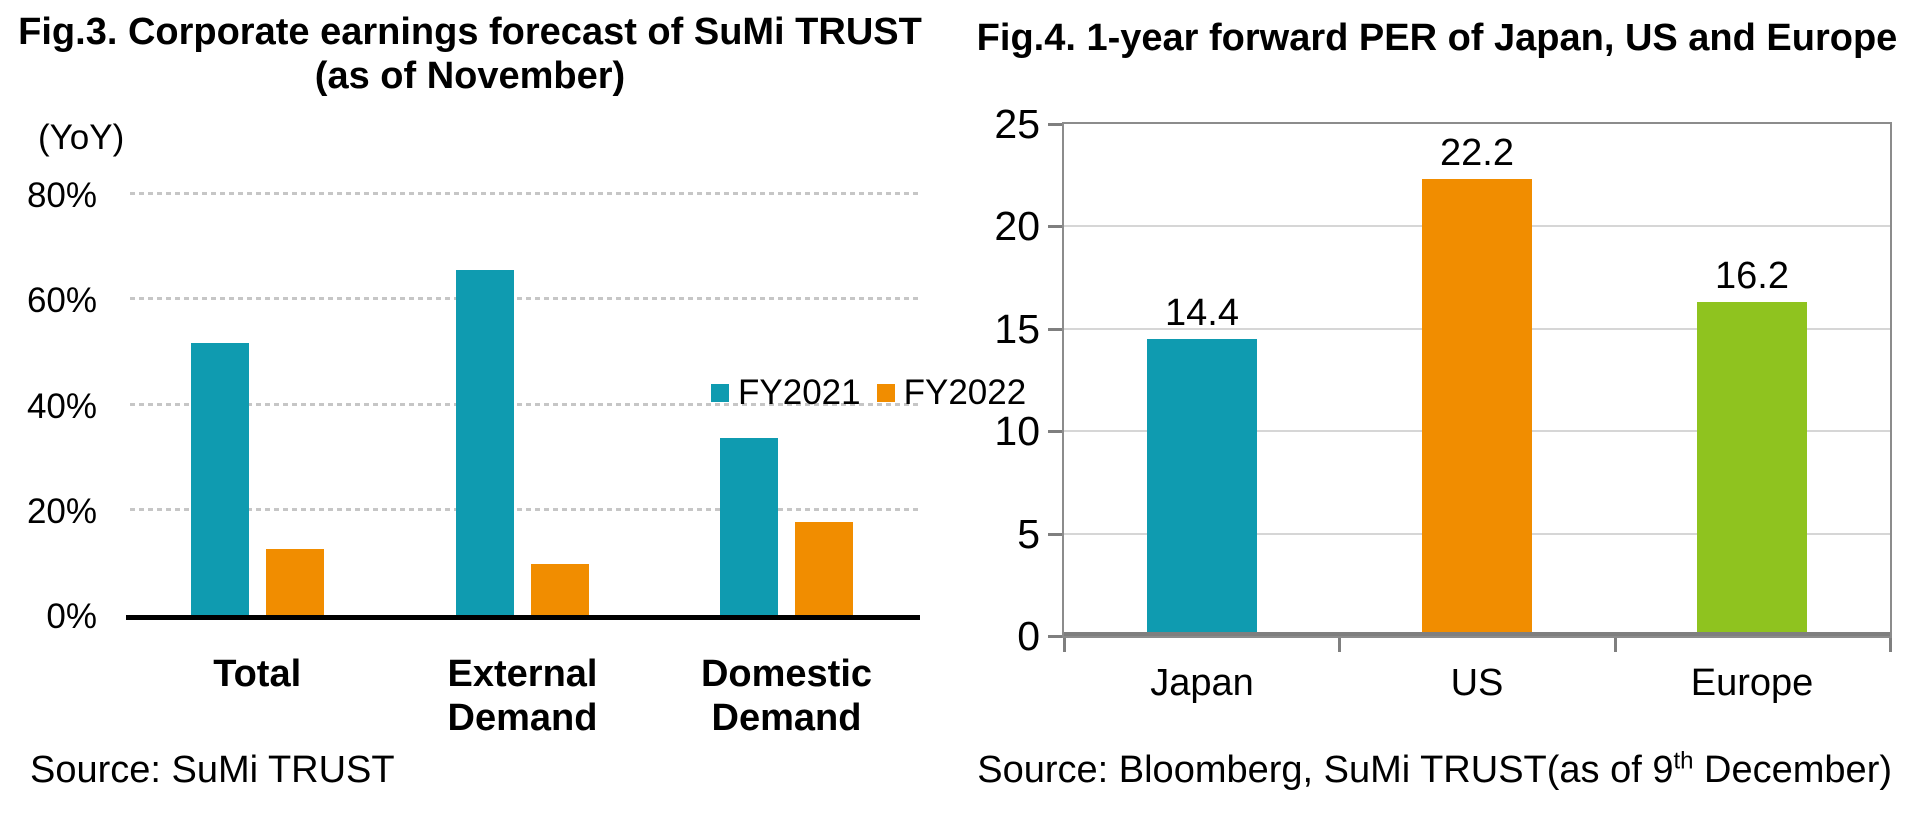 The height and width of the screenshot is (821, 1920). Describe the element at coordinates (61, 511) in the screenshot. I see `fig3-ytick-20-: 20%` at that location.